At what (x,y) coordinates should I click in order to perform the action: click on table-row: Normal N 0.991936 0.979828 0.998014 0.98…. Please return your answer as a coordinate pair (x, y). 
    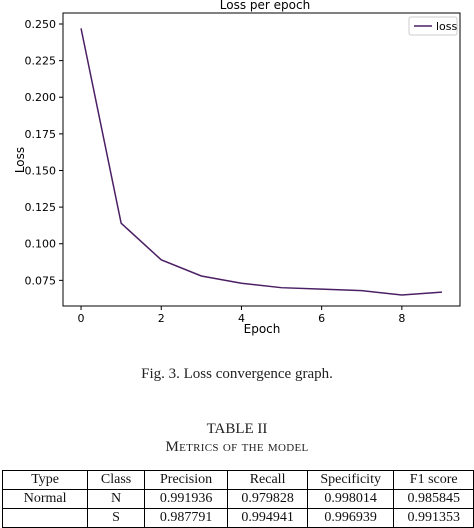
    Looking at the image, I should click on (237, 499).